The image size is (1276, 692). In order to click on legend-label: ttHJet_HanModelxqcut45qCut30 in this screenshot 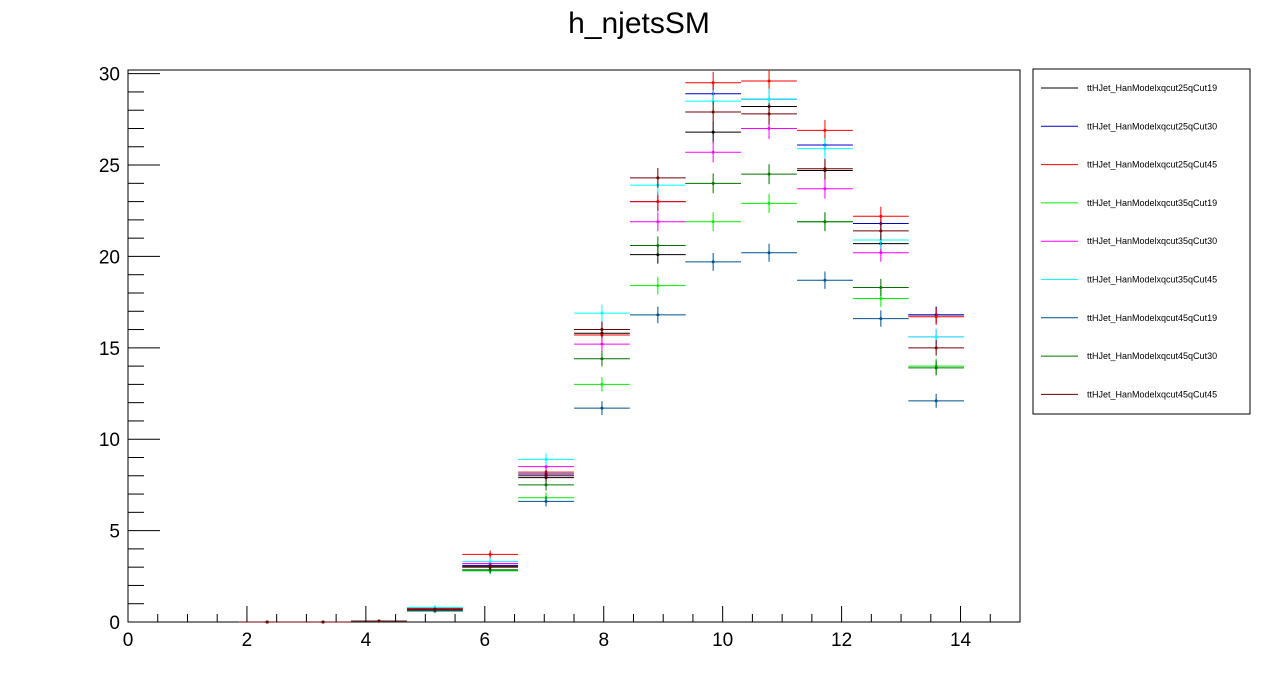, I will do `click(1152, 356)`.